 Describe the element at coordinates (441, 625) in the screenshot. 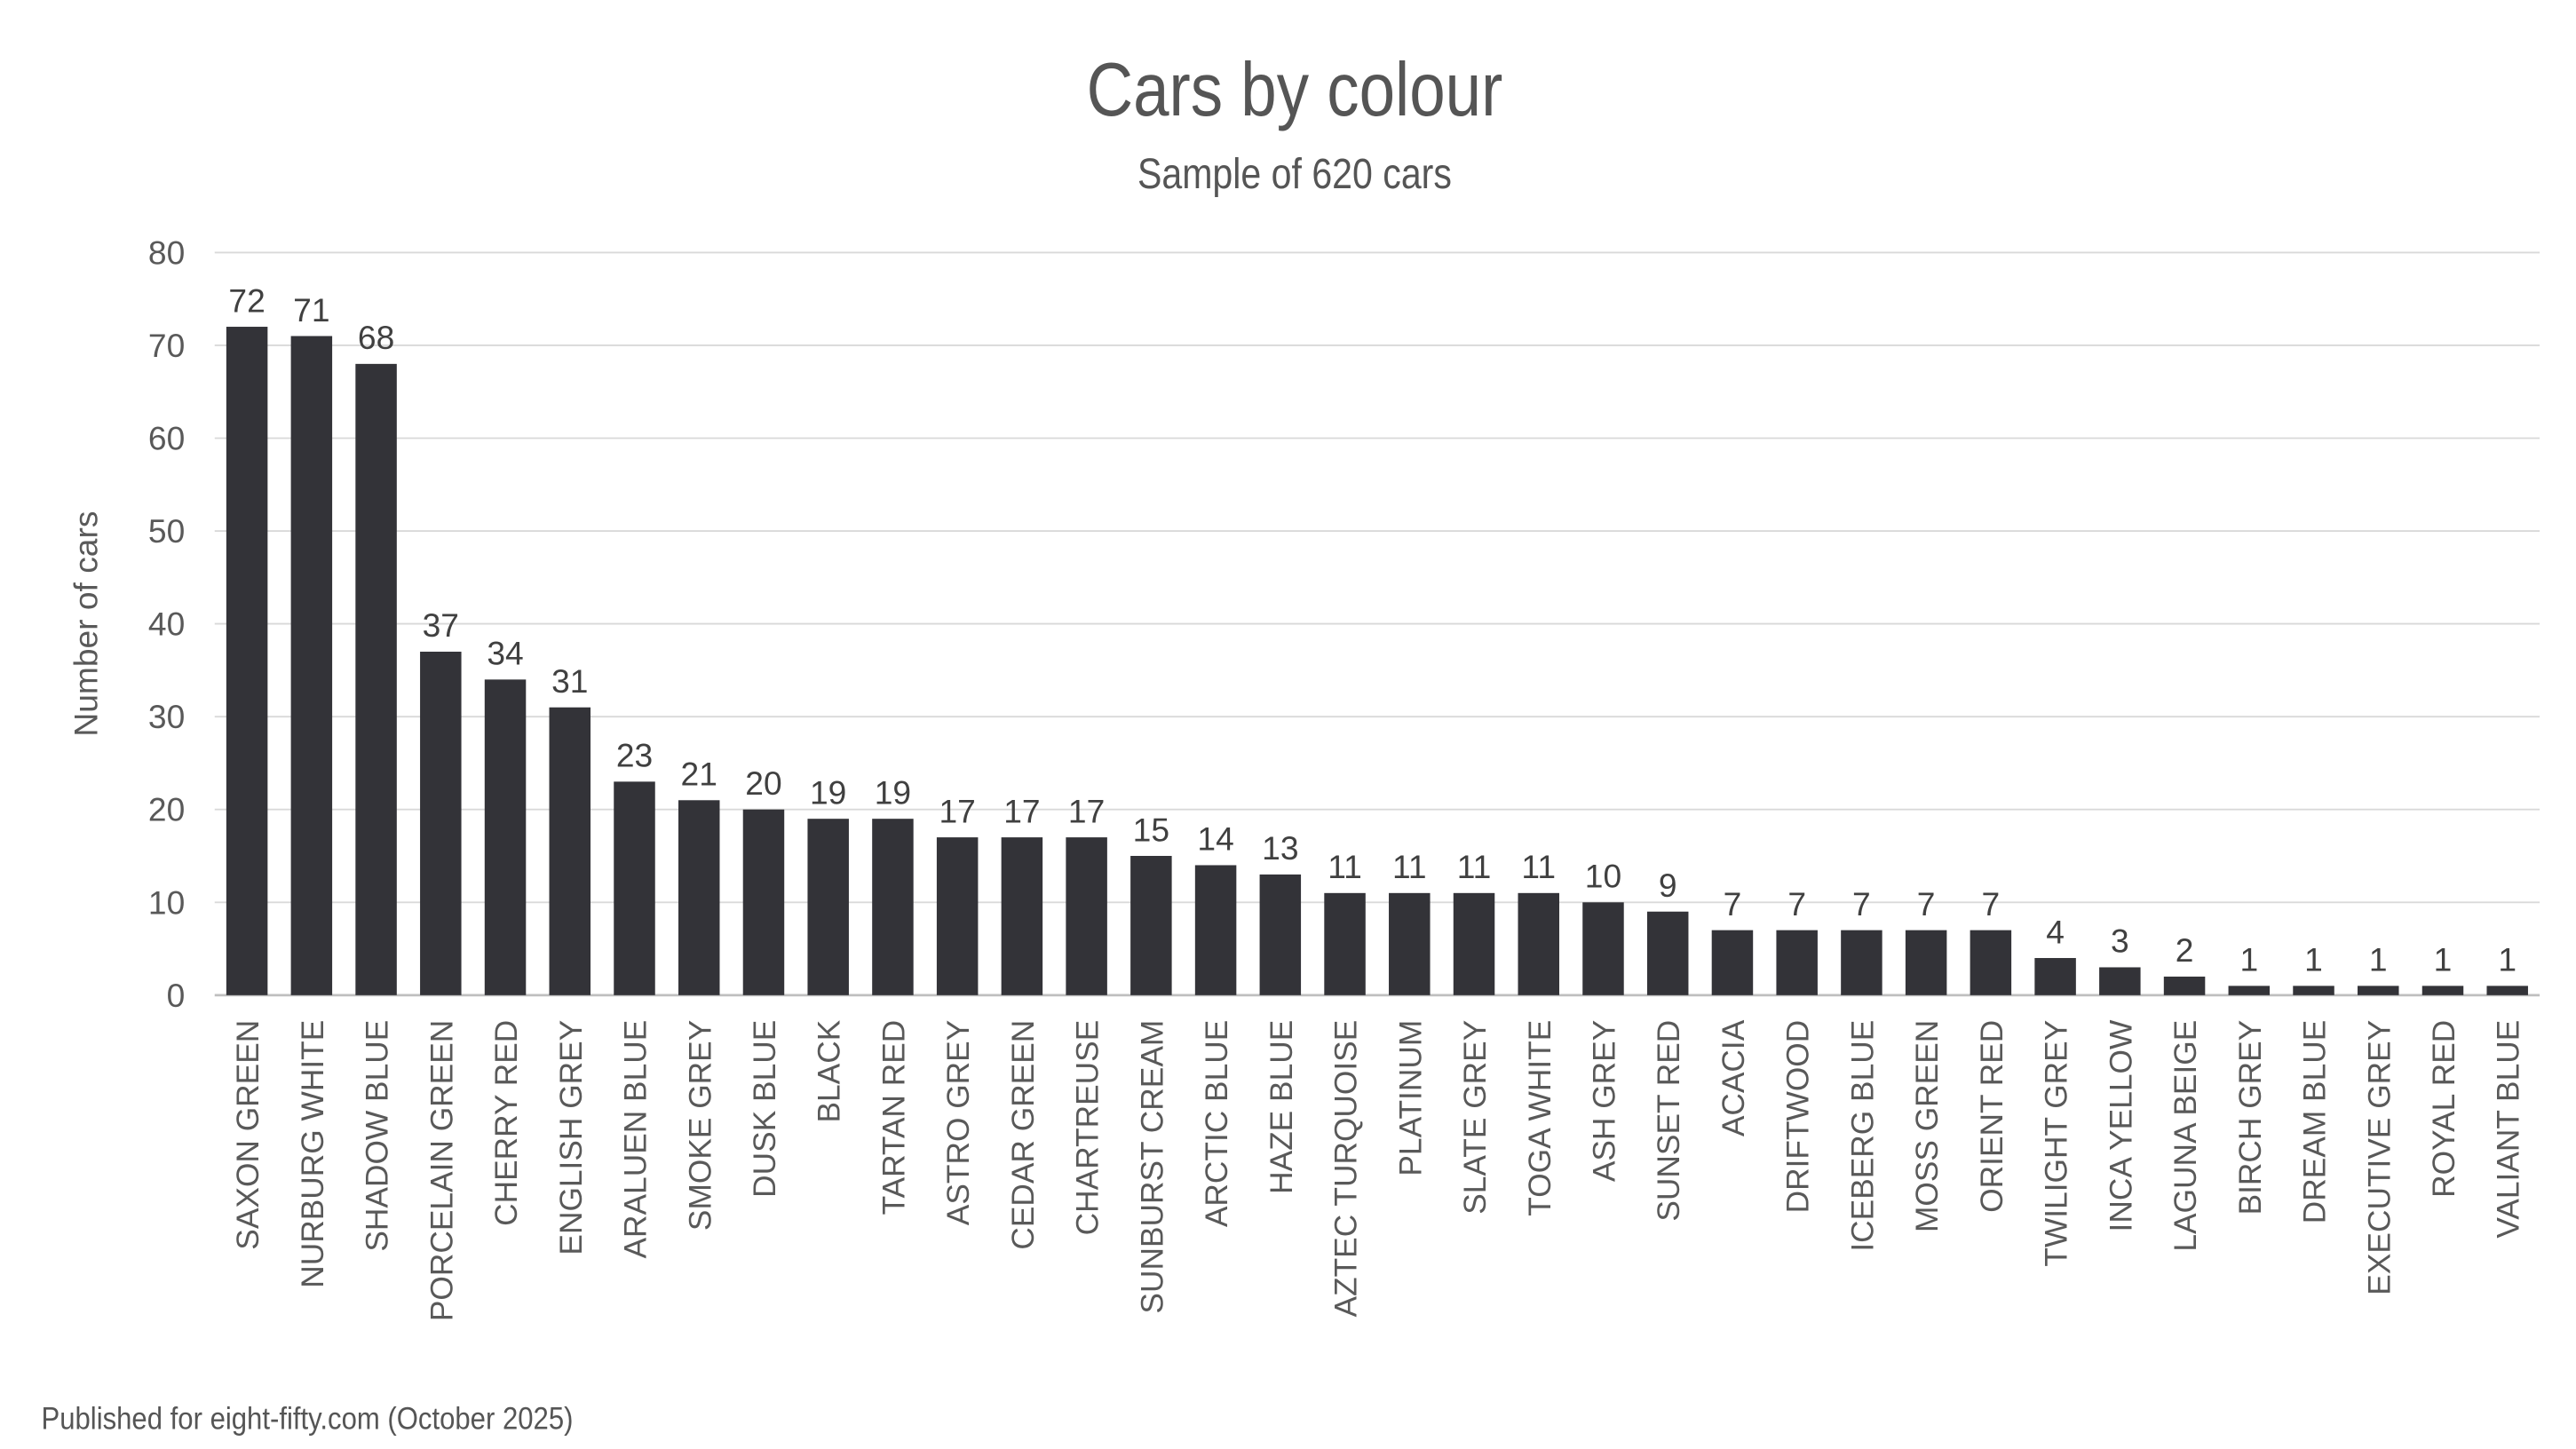

I see `data-label: 37` at that location.